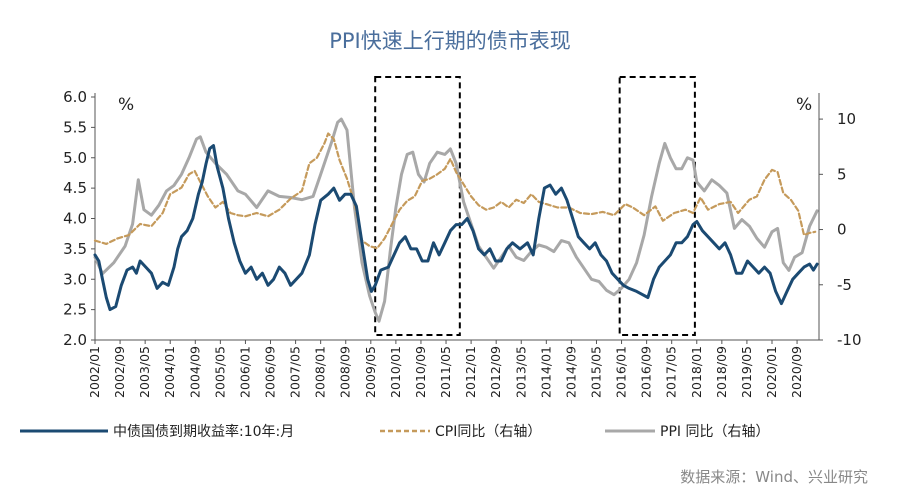  I want to click on x-tick-label: 2015/05, so click(595, 372).